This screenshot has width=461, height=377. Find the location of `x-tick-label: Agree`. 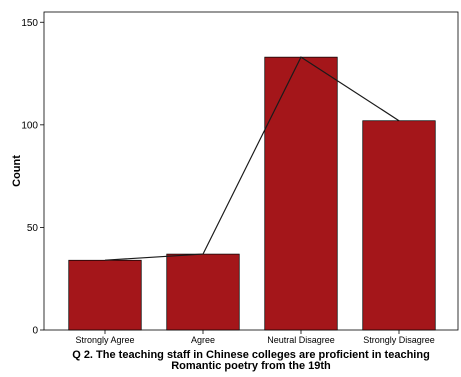

x-tick-label: Agree is located at coordinates (203, 340).